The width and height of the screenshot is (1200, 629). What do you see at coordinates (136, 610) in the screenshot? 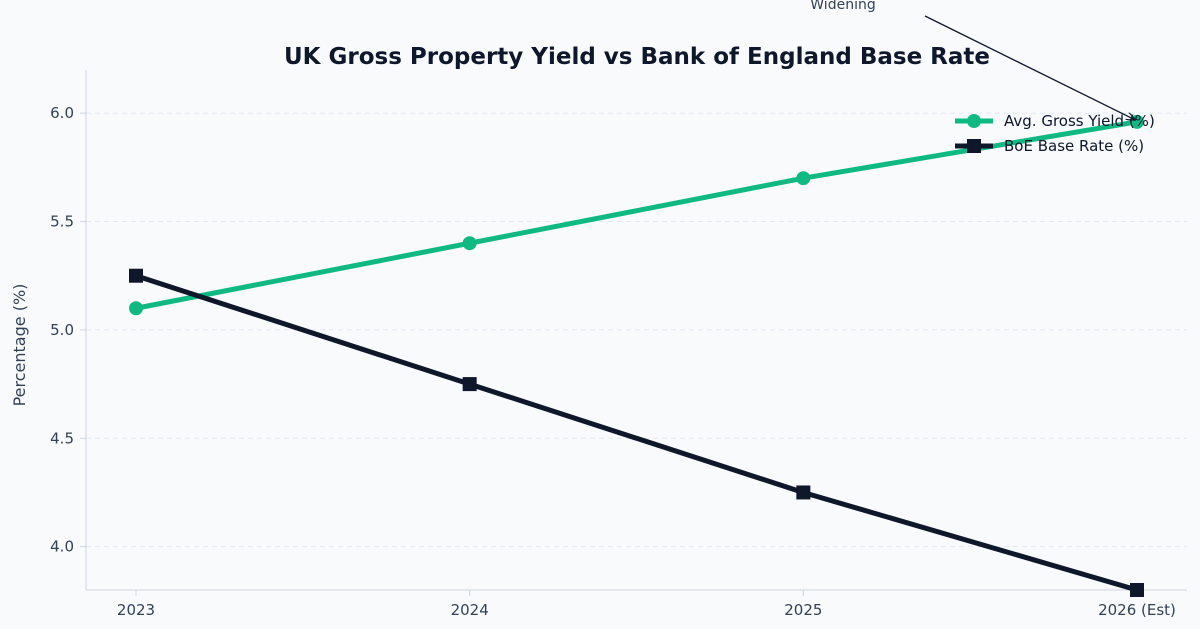
I see `x-tick-label: 2023` at bounding box center [136, 610].